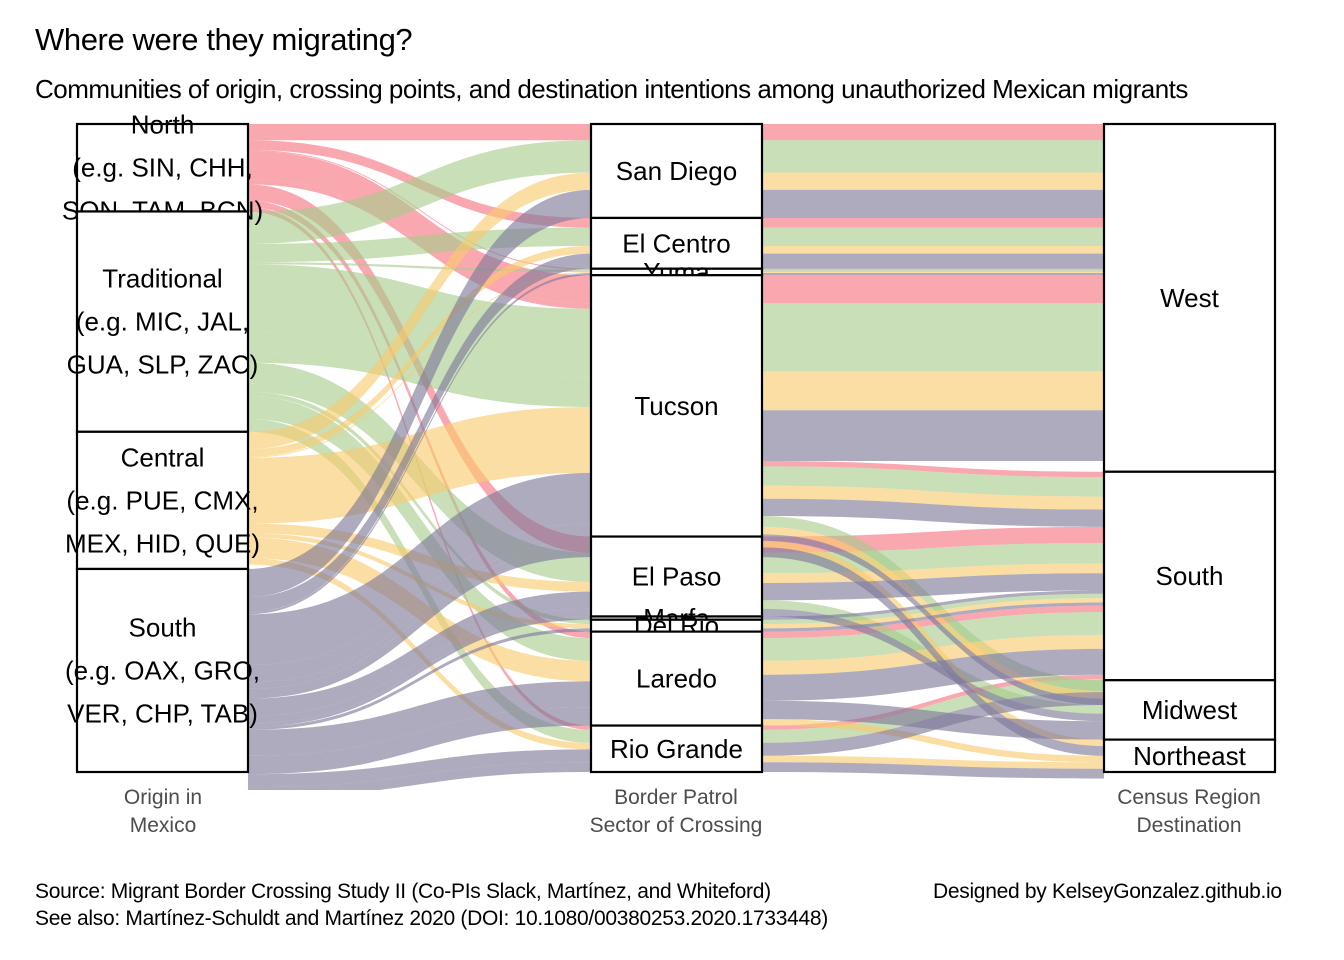  Describe the element at coordinates (676, 811) in the screenshot. I see `axis-label-sector: Border Patrol Sector of Crossing` at that location.